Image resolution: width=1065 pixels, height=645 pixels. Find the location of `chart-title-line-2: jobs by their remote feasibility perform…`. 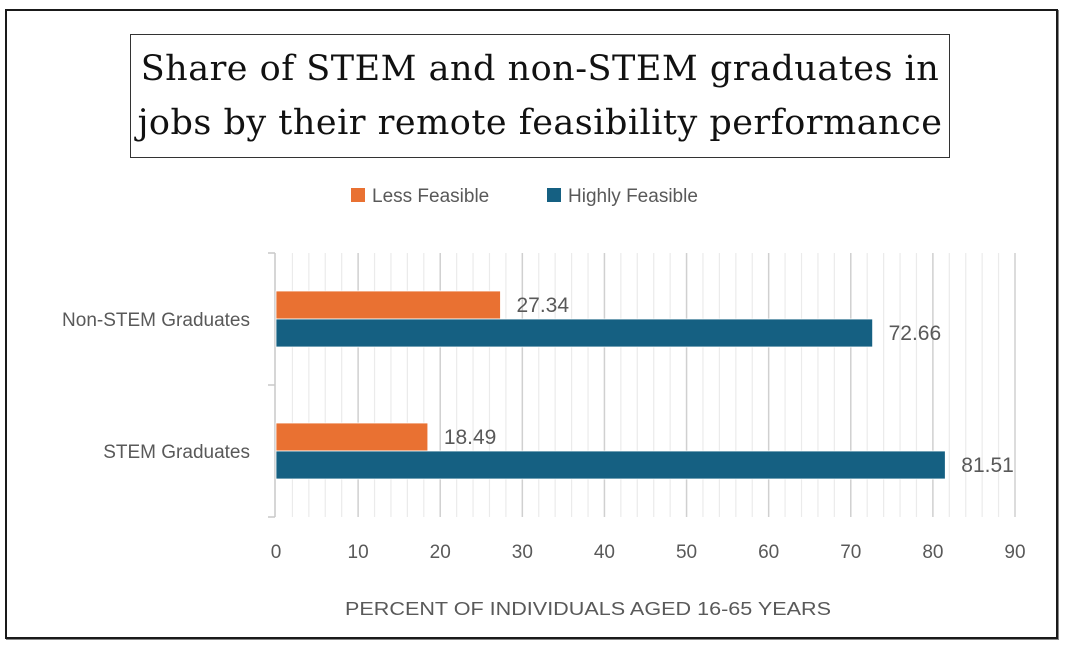

chart-title-line-2: jobs by their remote feasibility perform… is located at coordinates (540, 123).